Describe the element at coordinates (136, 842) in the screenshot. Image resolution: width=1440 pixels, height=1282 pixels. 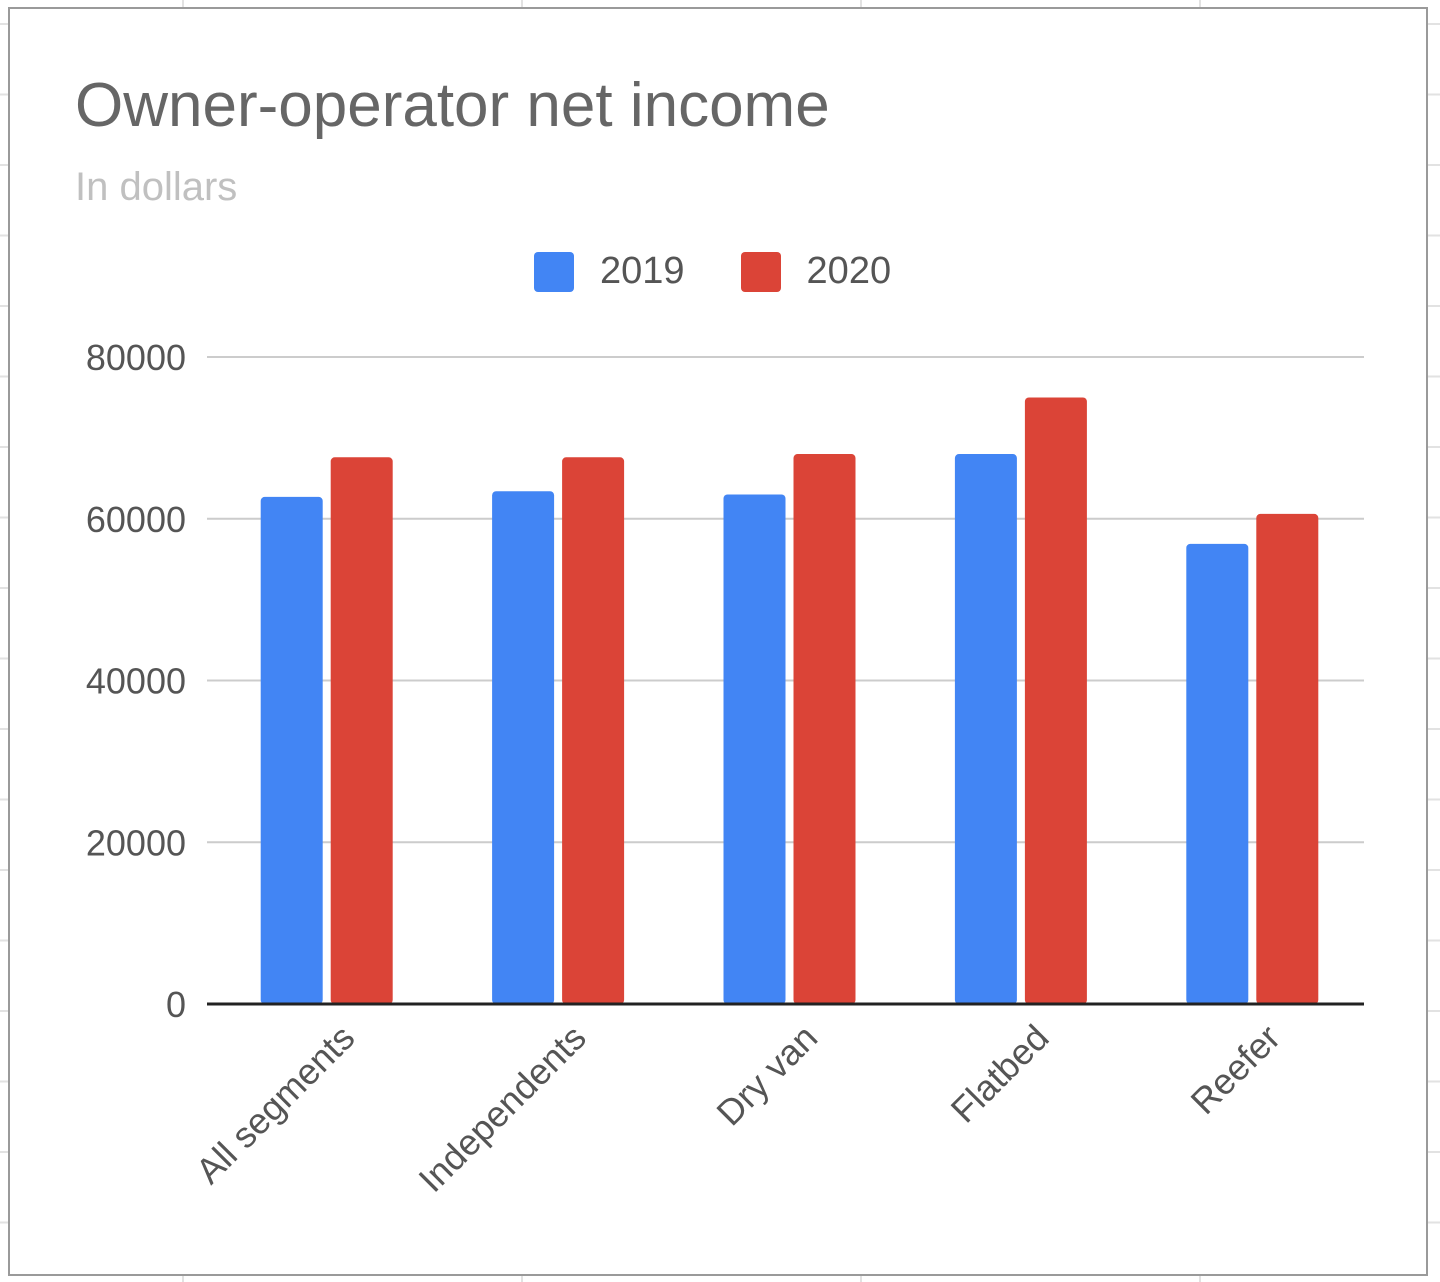
I see `y-tick-label: 20000` at that location.